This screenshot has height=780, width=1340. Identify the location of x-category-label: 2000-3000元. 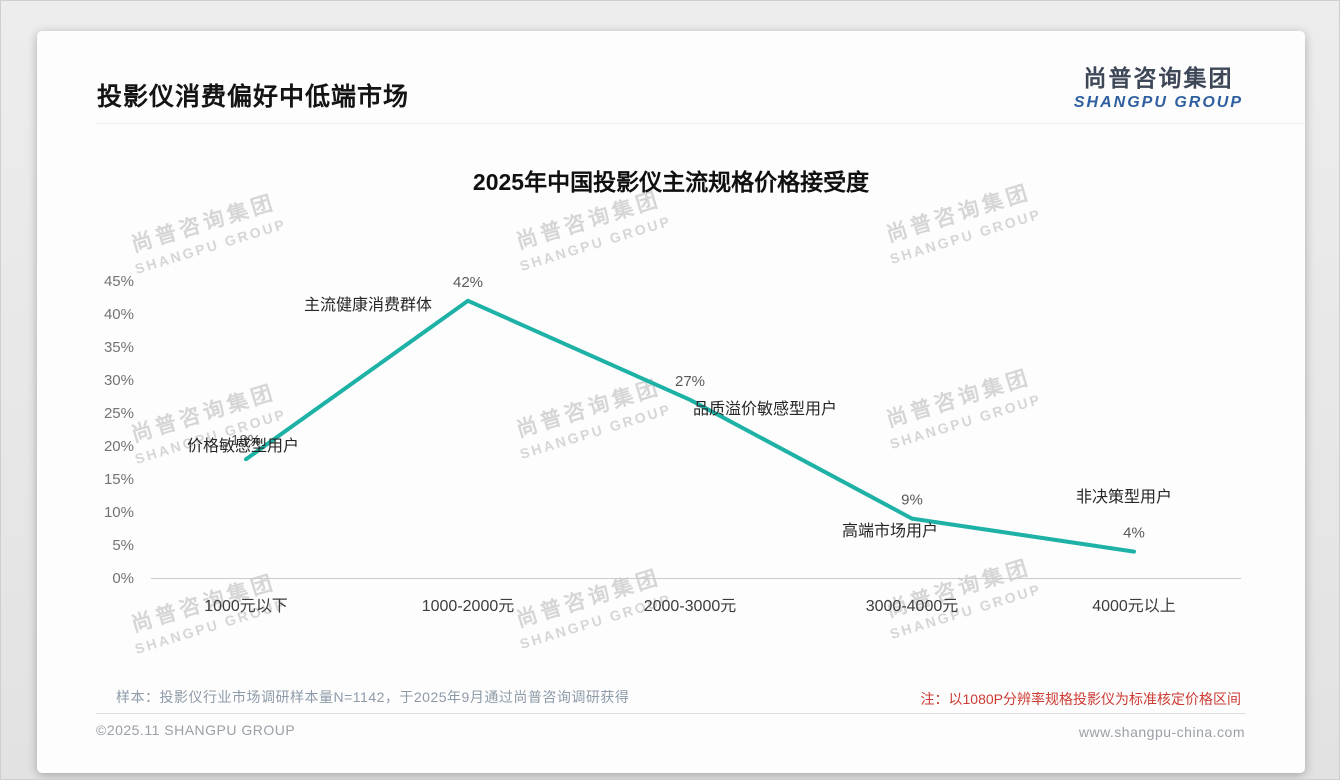
(690, 606).